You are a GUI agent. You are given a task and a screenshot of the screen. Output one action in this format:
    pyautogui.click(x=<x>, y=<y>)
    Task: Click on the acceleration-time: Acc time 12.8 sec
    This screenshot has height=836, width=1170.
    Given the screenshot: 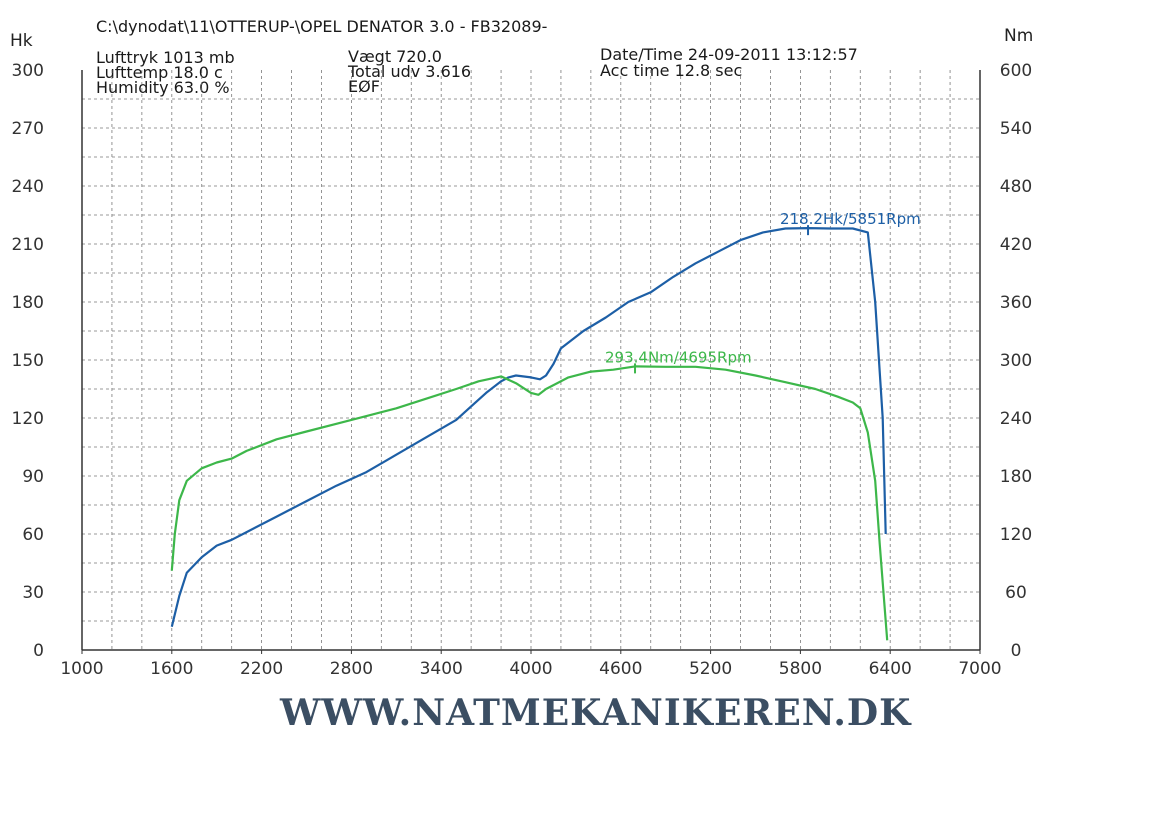 What is the action you would take?
    pyautogui.click(x=671, y=70)
    